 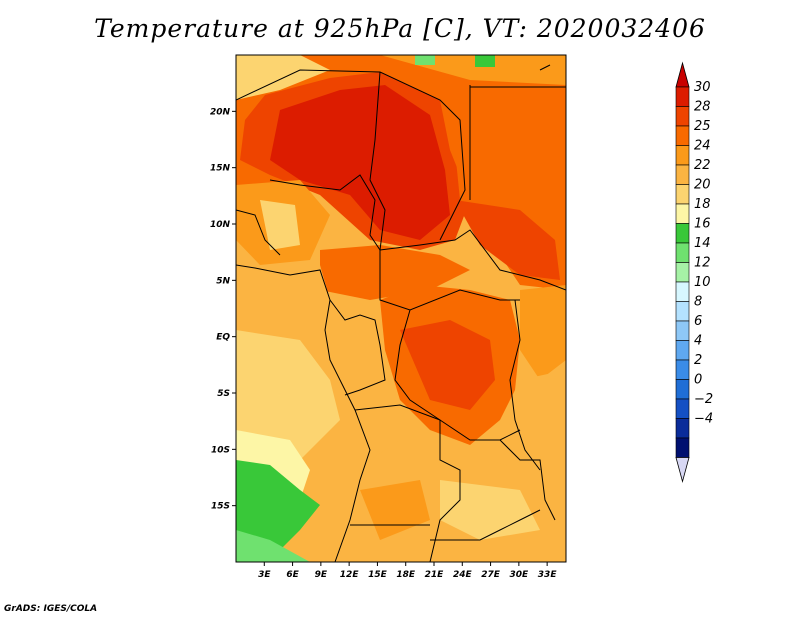 I want to click on latitude-axis: 20N 15N 10N 5N EQ 5S 10S 15S, so click(x=223, y=309).